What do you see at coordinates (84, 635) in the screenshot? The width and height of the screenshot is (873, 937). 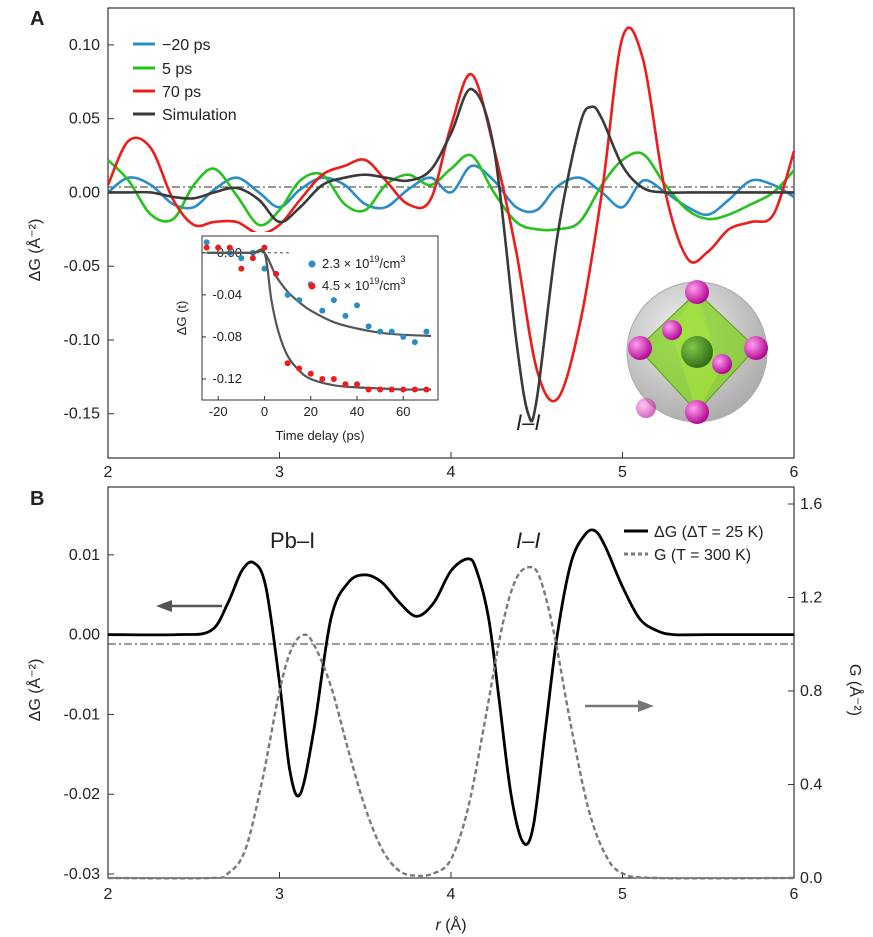 I see `panel-b-y-tick-label: 0.00` at bounding box center [84, 635].